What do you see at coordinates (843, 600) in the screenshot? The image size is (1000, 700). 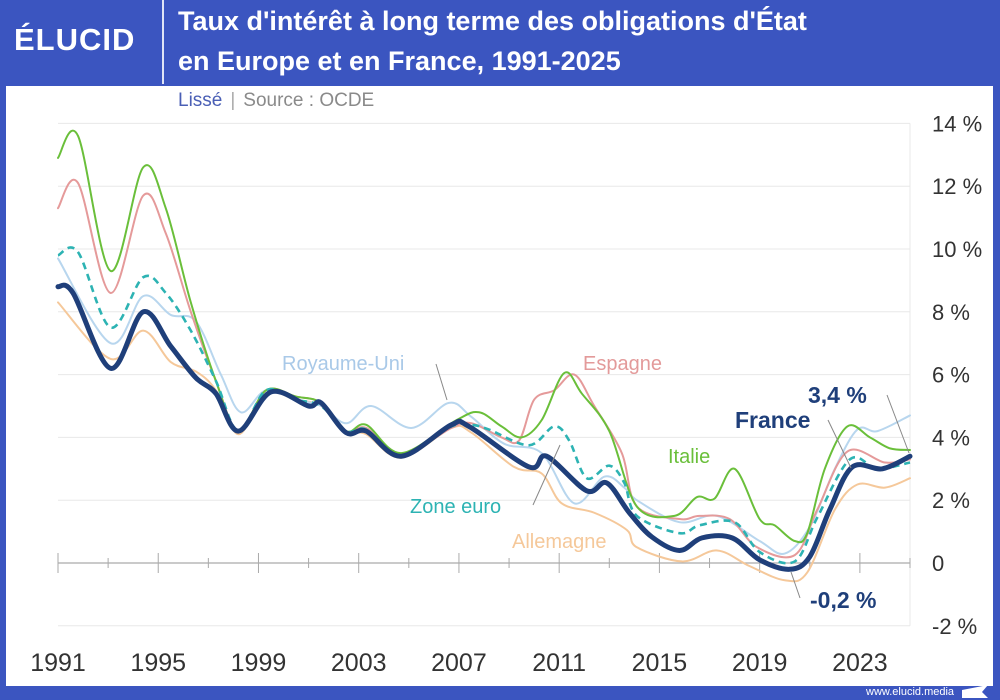 I see `annotation-min-value: -0,2 %` at bounding box center [843, 600].